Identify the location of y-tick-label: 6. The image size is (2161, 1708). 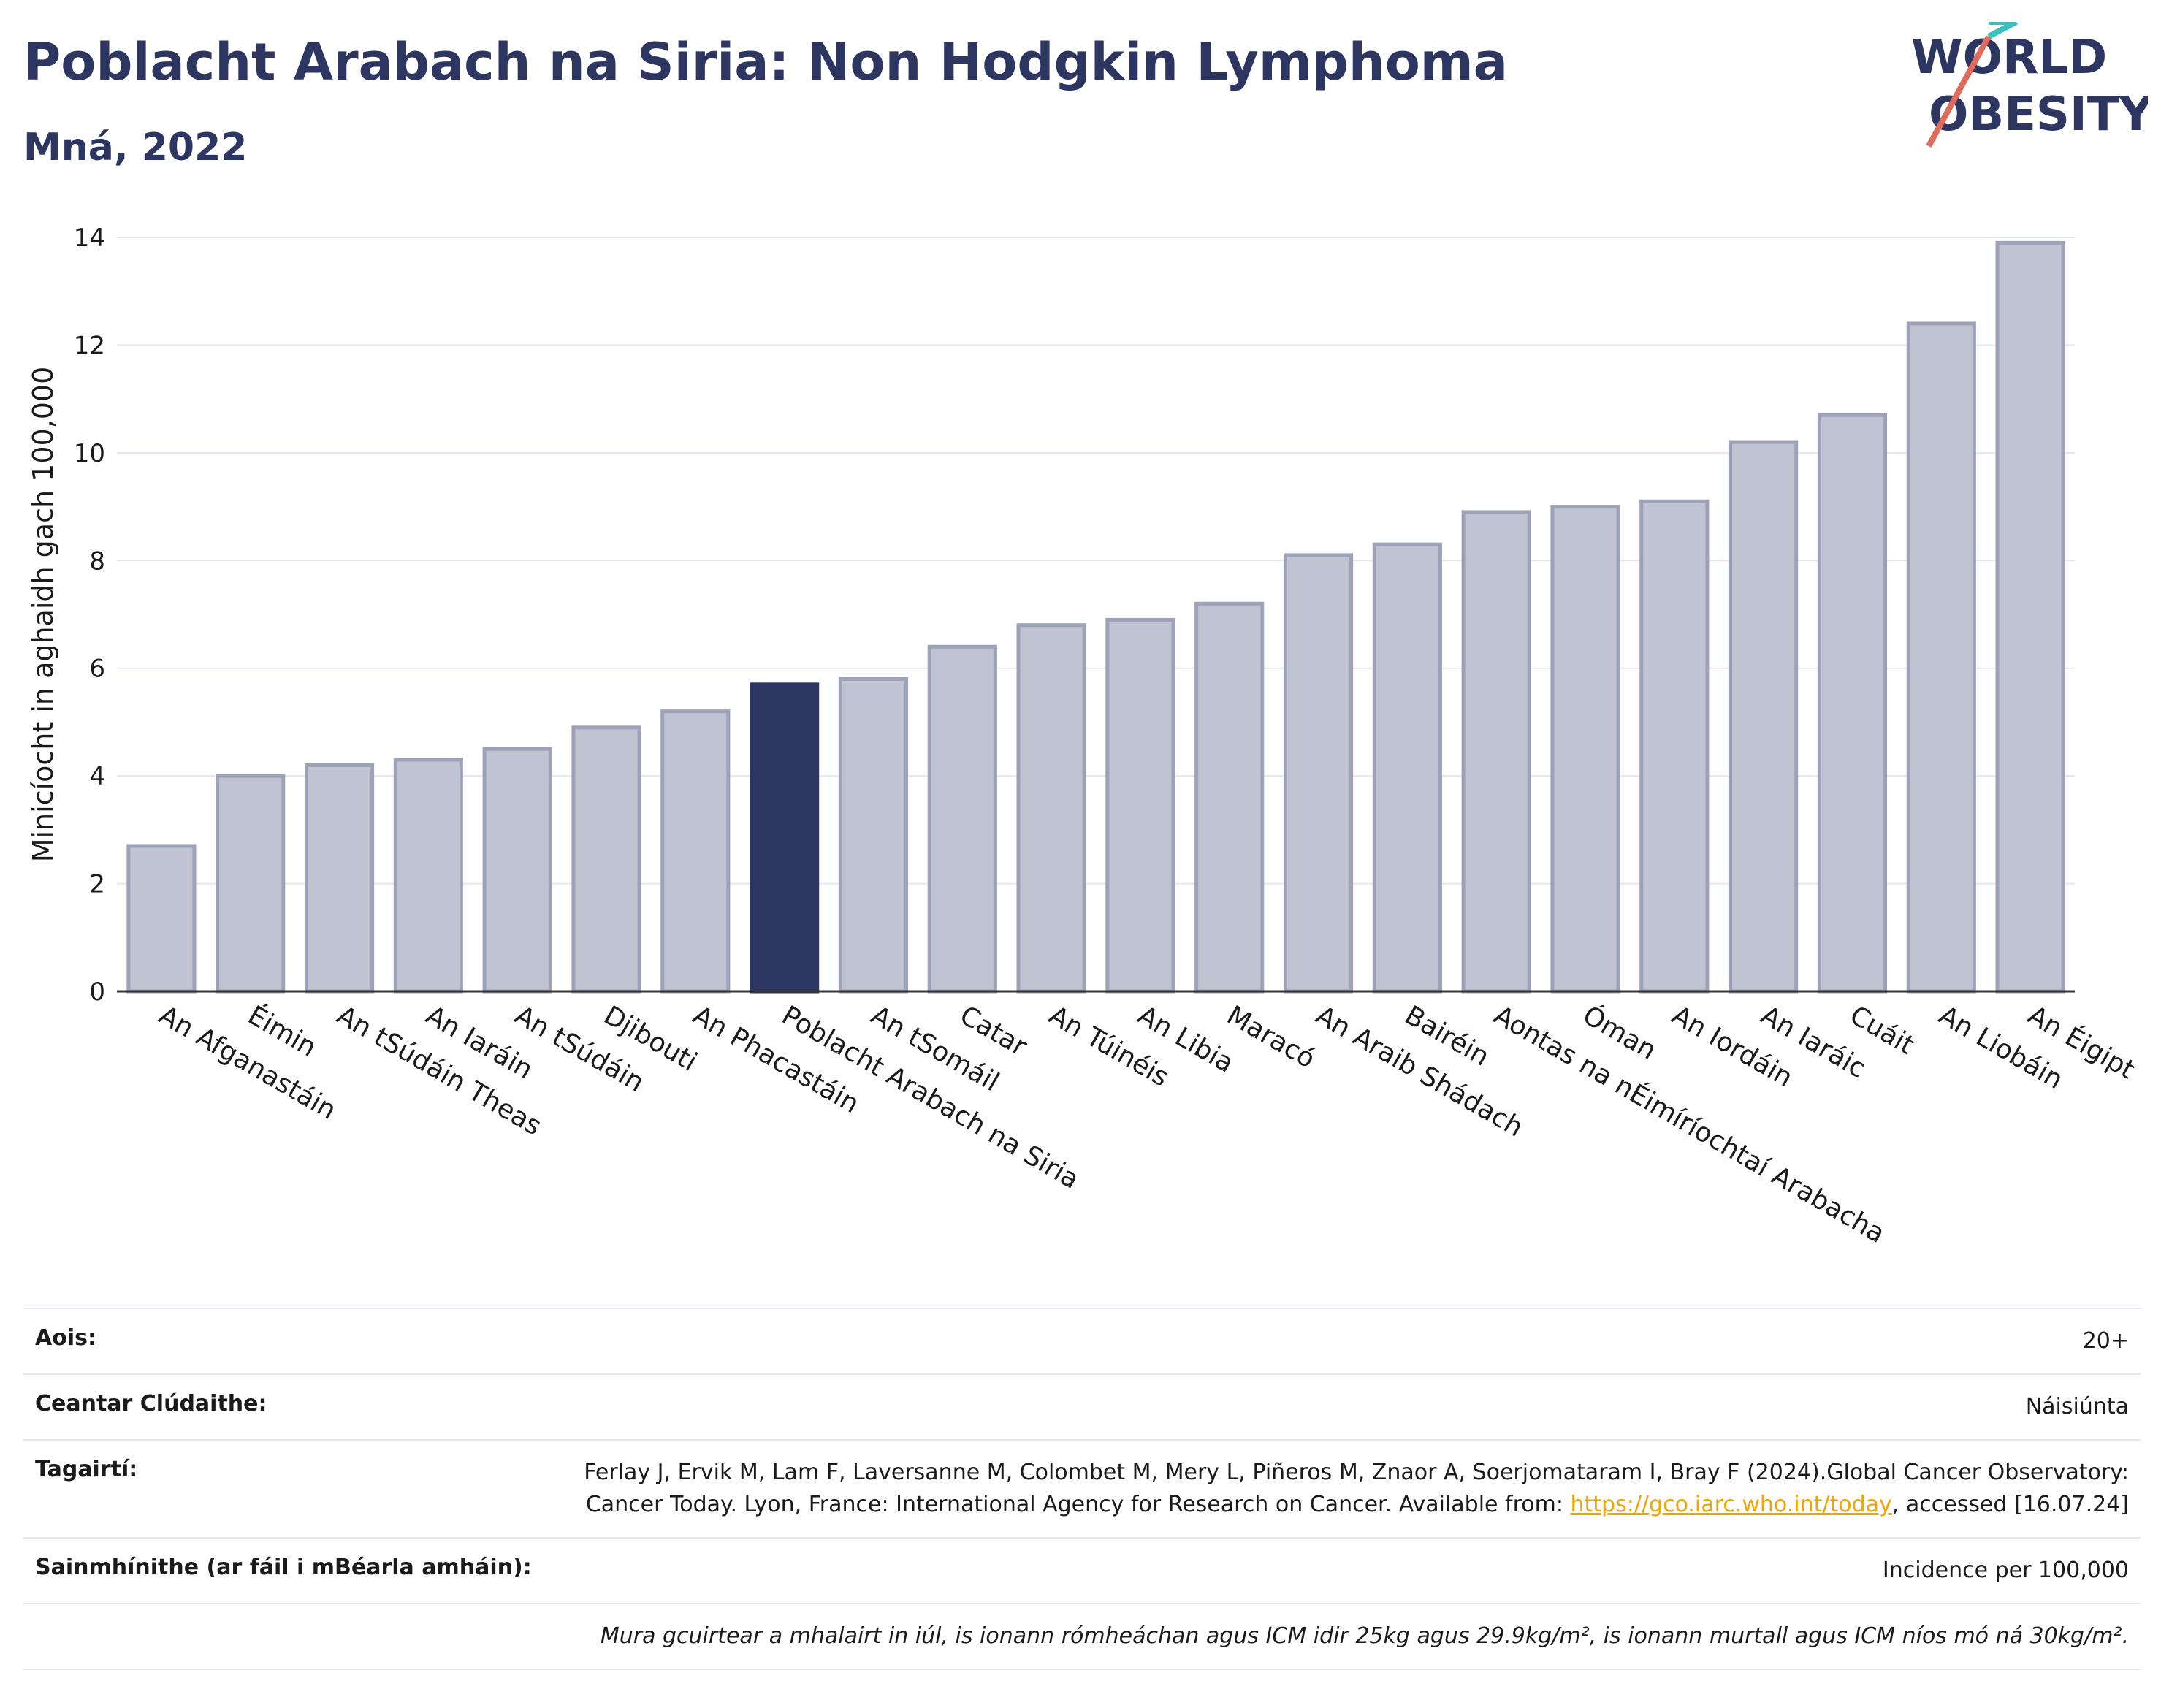
(97, 669).